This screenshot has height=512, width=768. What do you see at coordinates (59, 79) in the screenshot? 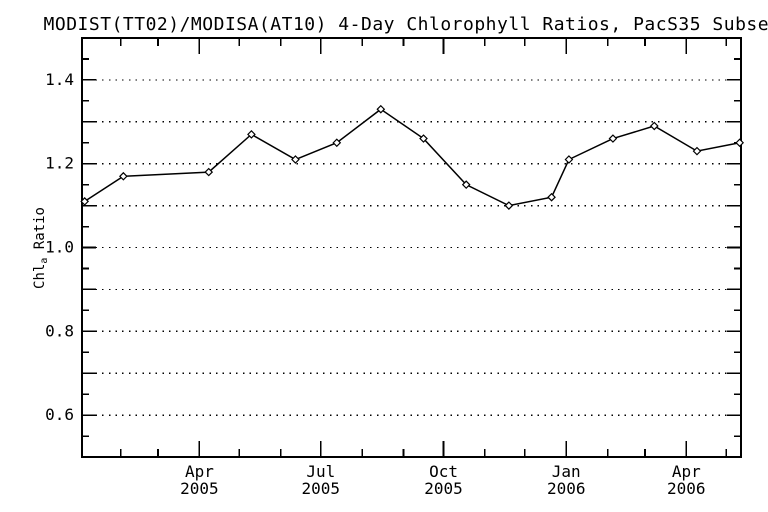
I see `y-tick-label: 1.4` at bounding box center [59, 79].